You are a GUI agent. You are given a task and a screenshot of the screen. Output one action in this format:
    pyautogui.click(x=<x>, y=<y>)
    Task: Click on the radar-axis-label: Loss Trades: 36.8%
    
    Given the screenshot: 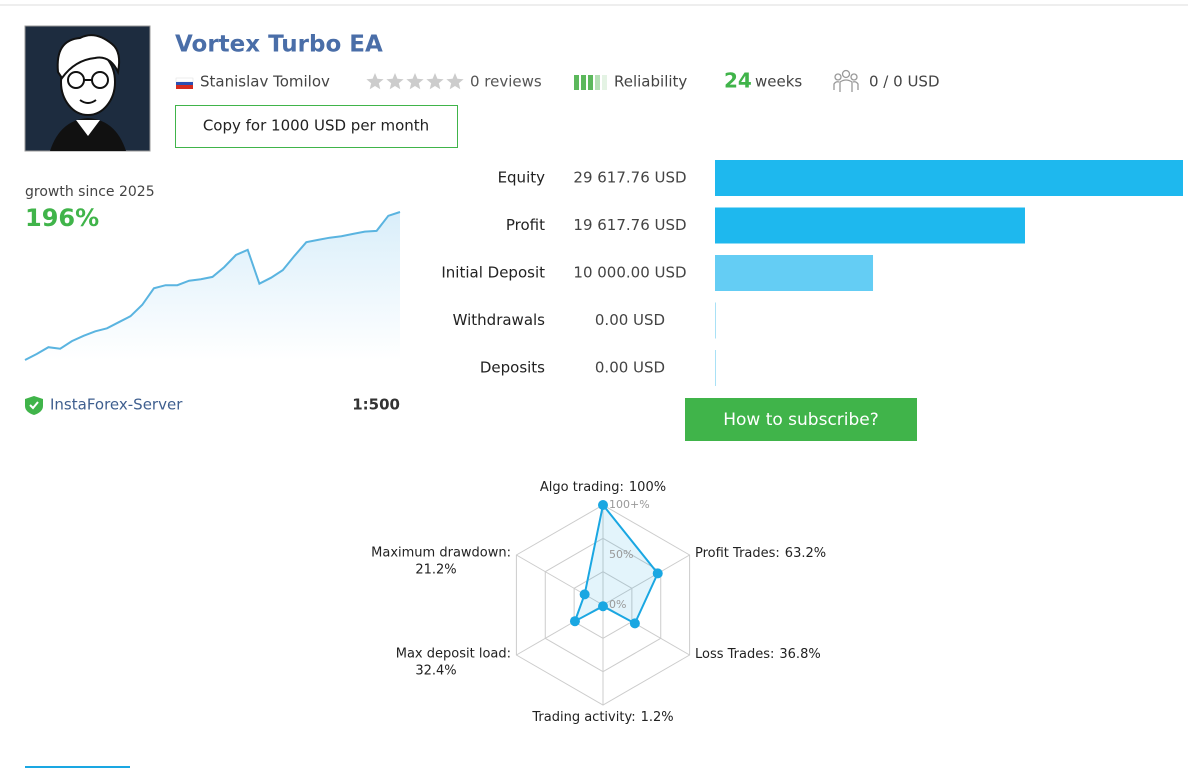 What is the action you would take?
    pyautogui.click(x=758, y=654)
    